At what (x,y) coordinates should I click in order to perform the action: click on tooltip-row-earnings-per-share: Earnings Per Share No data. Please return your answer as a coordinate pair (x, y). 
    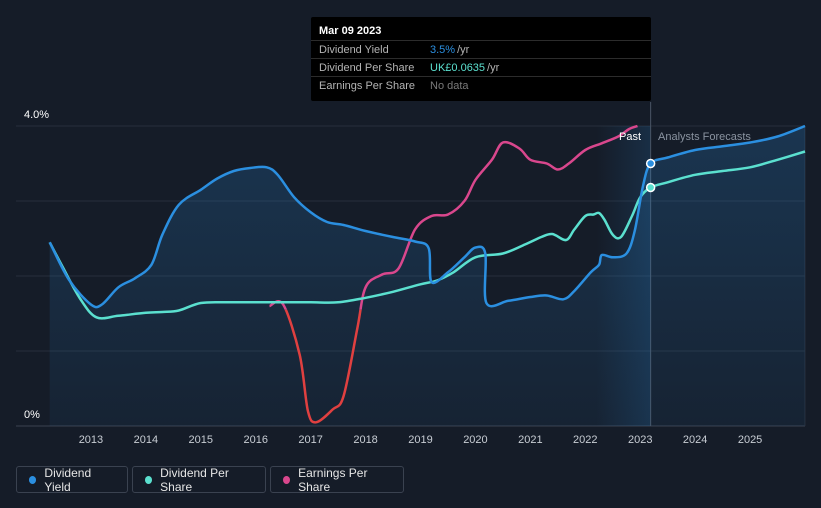
    Looking at the image, I should click on (481, 85).